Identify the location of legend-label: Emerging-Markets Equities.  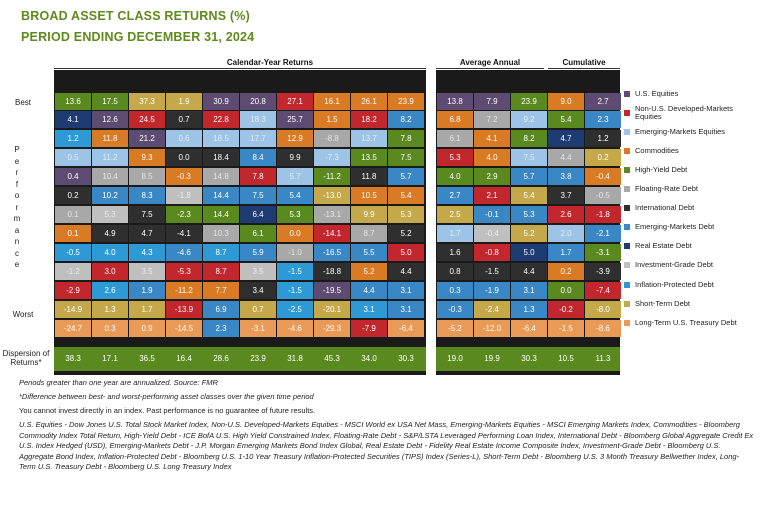
(680, 131).